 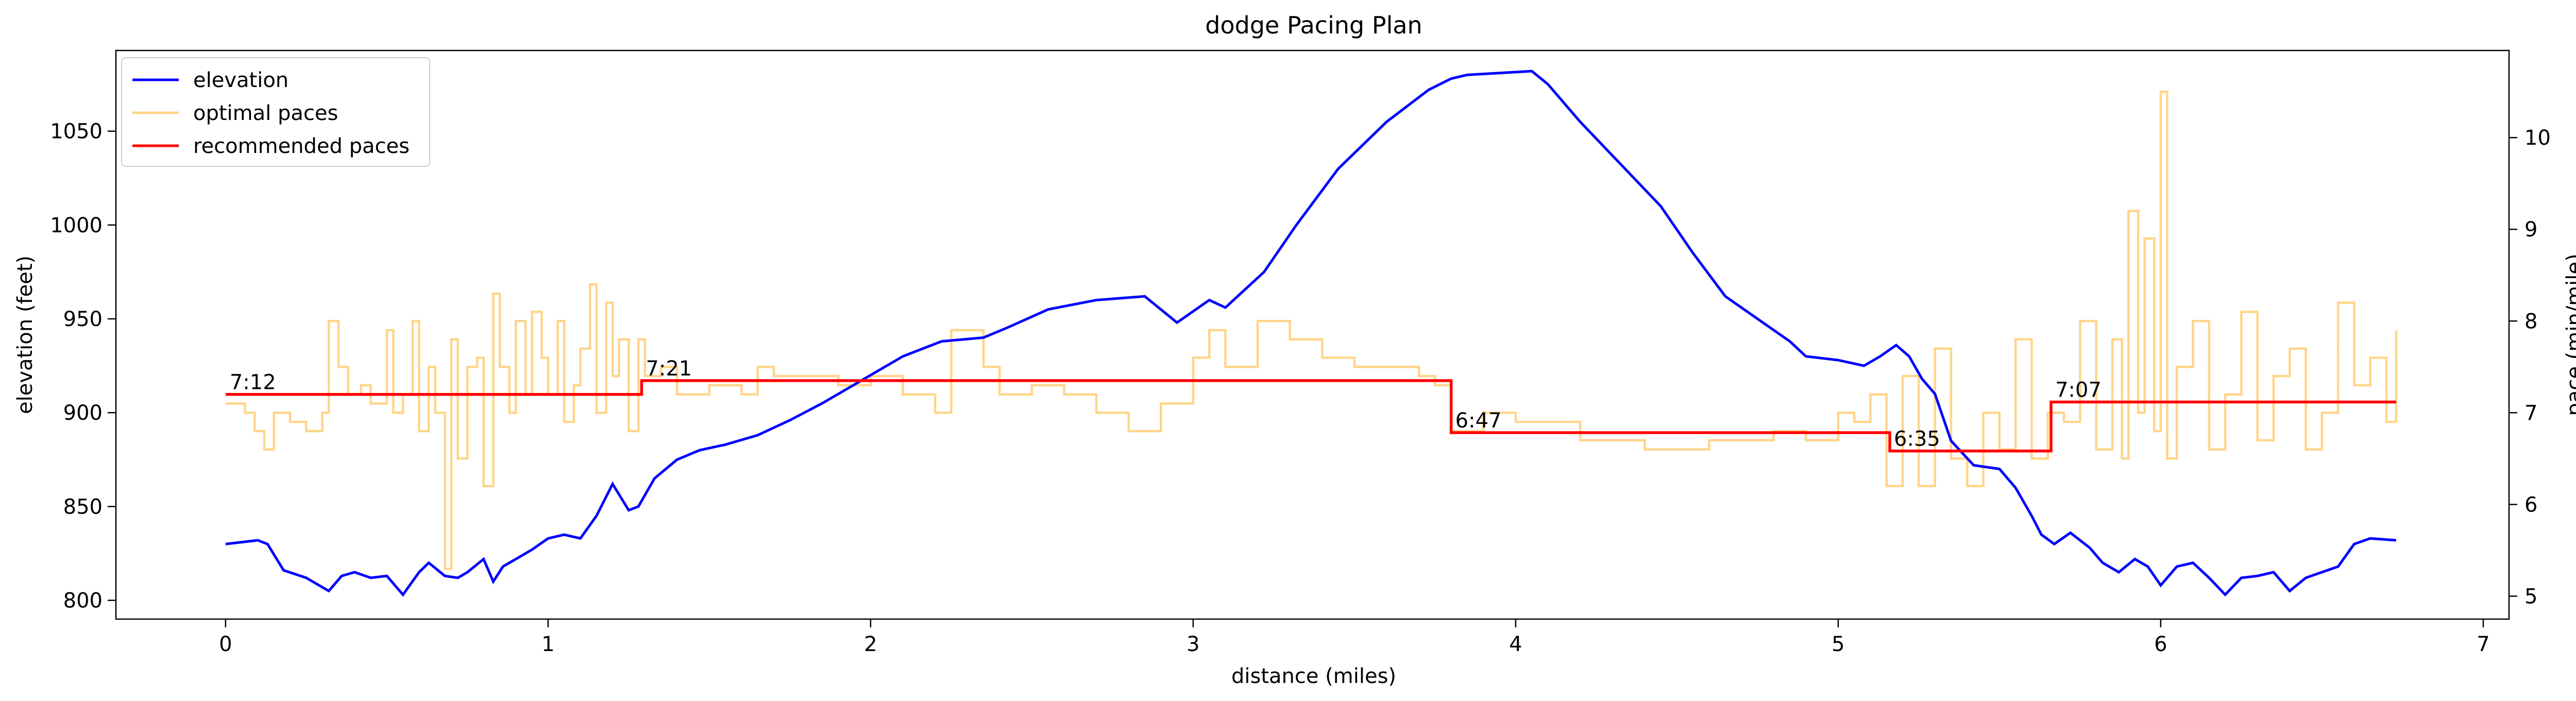 I want to click on x-tick-label: 4, so click(x=1515, y=644).